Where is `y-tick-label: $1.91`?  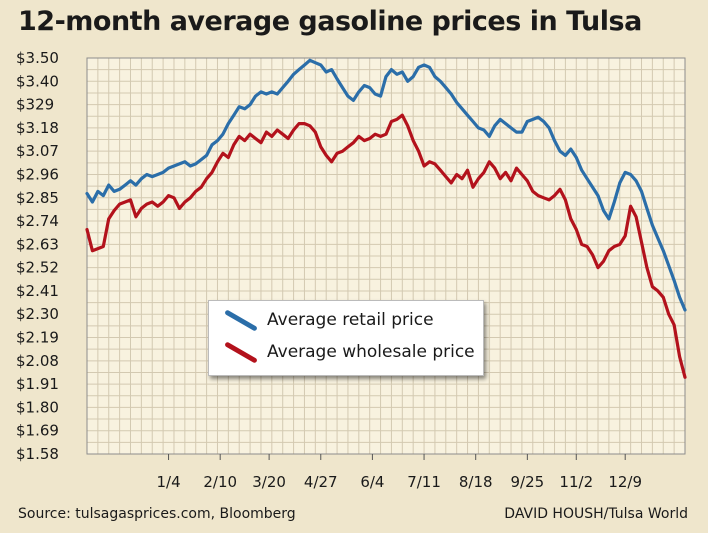
y-tick-label: $1.91 is located at coordinates (37, 384).